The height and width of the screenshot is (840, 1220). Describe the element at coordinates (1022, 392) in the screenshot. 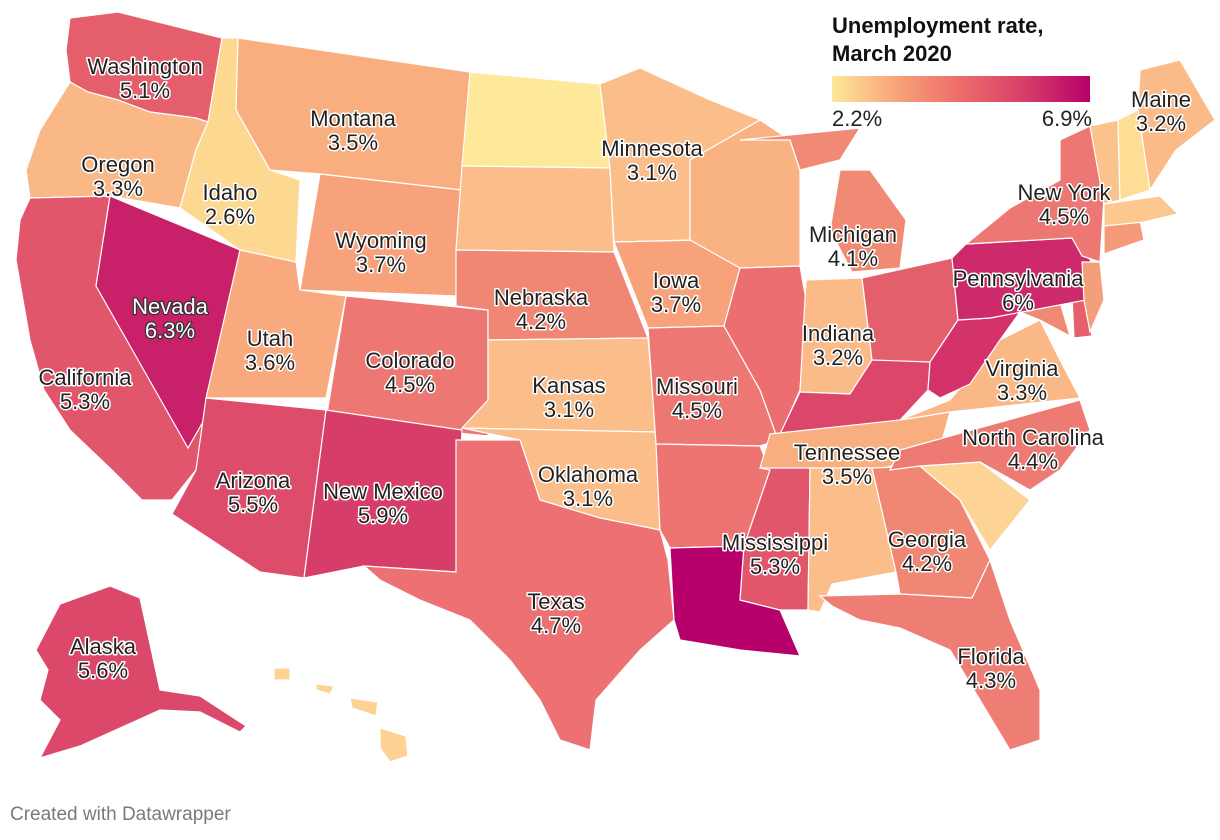

I see `label-virginia-value: 3.3%` at that location.